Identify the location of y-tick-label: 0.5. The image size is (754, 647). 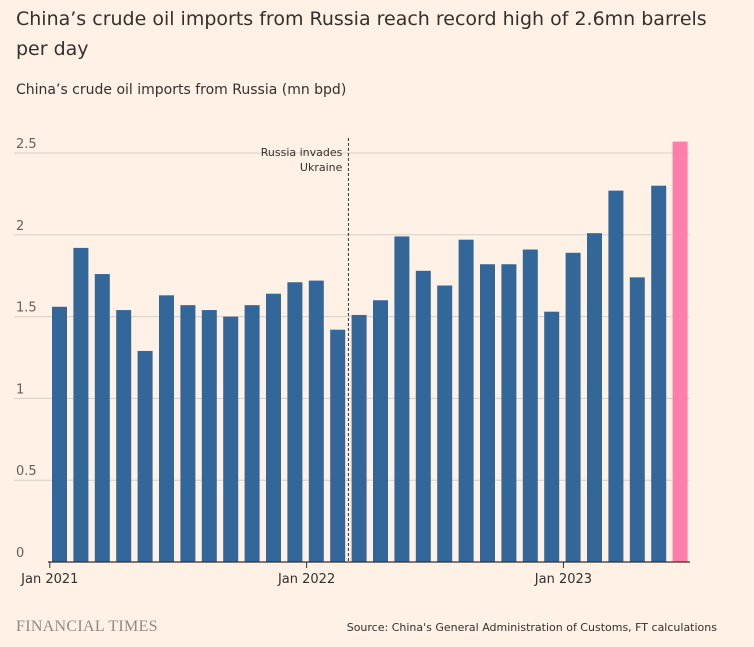
(26, 471).